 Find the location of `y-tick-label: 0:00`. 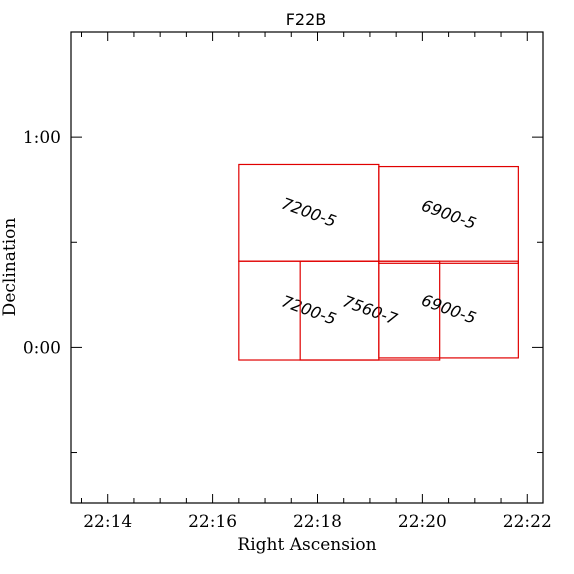

y-tick-label: 0:00 is located at coordinates (42, 348).